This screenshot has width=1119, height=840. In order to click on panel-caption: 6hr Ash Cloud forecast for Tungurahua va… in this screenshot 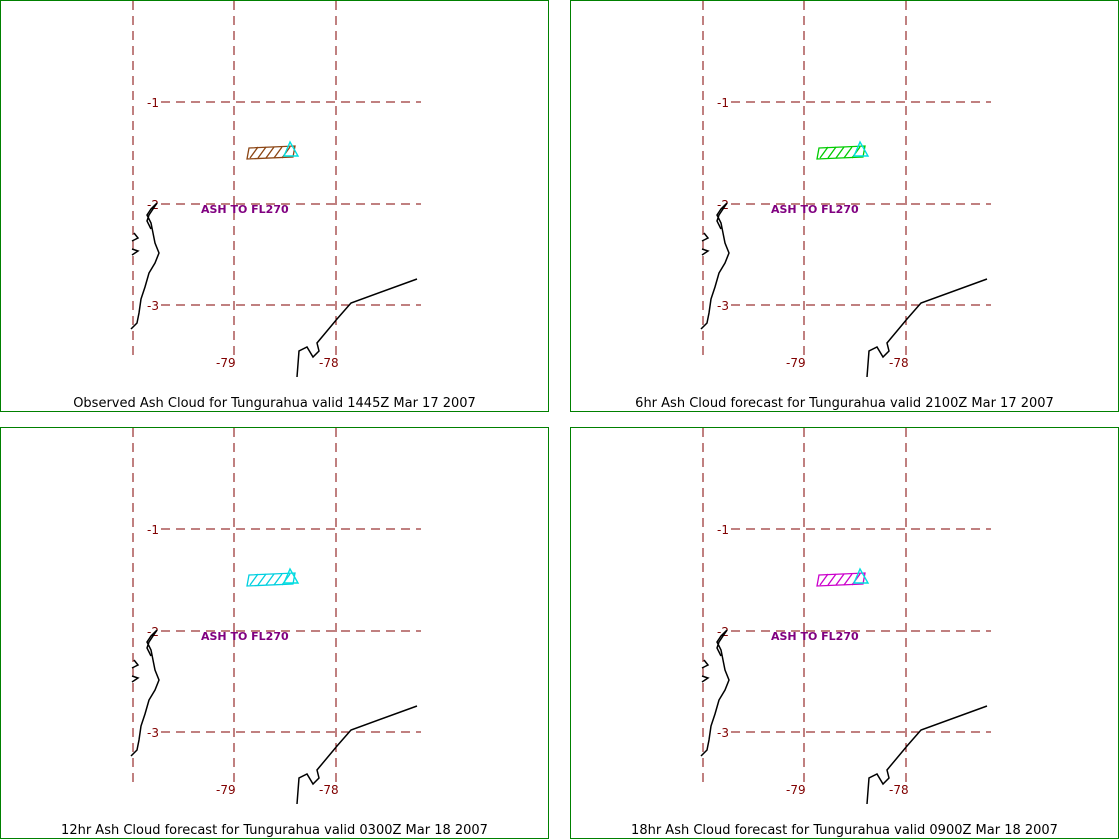, I will do `click(844, 403)`.